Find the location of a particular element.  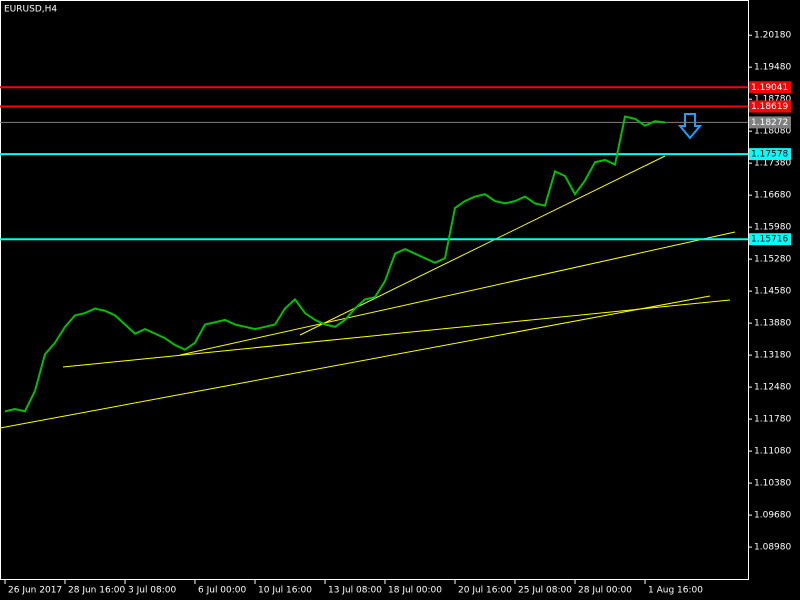

price-label: 1.18272 is located at coordinates (769, 123).